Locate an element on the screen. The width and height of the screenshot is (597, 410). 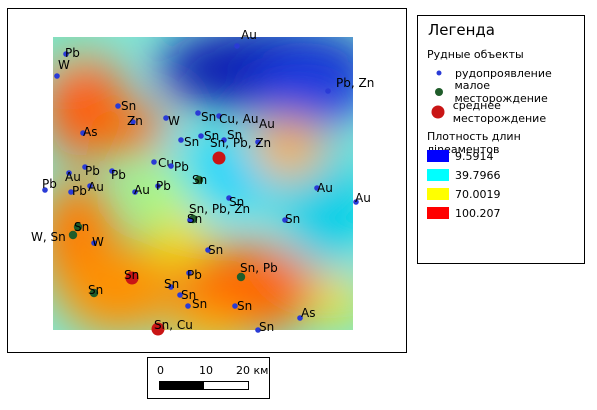
color-swatch is located at coordinates (438, 213).